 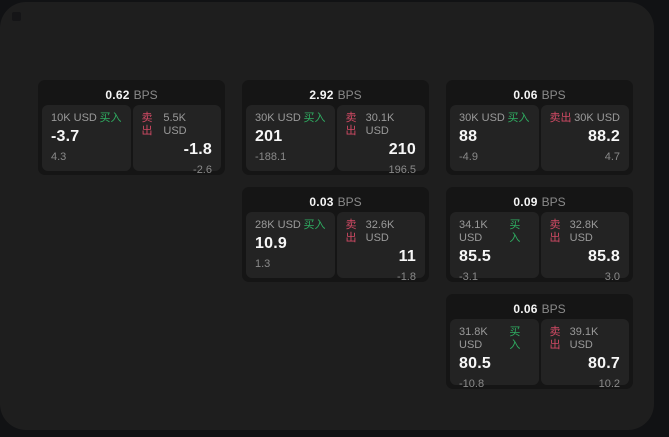 What do you see at coordinates (290, 138) in the screenshot?
I see `buy-panel: 30K USD 买入 201 -188.1` at bounding box center [290, 138].